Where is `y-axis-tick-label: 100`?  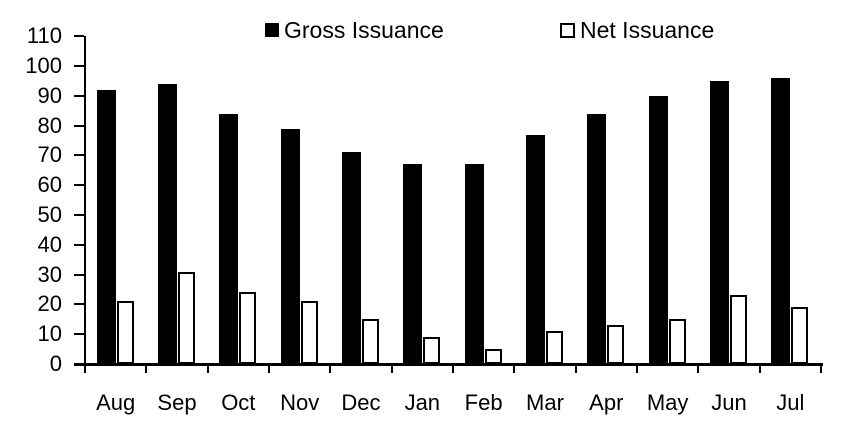
y-axis-tick-label: 100 is located at coordinates (43, 65).